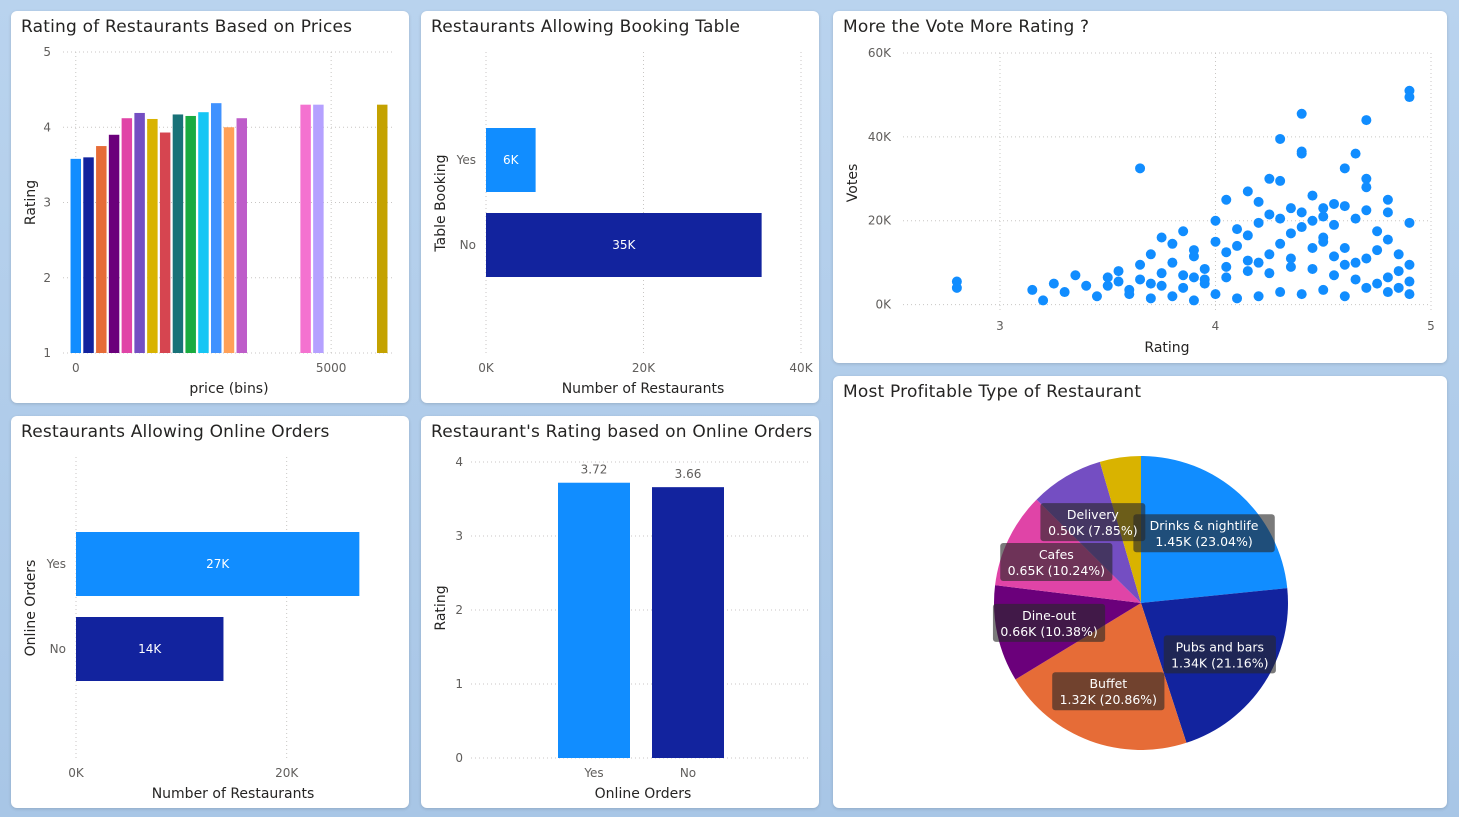  Describe the element at coordinates (1108, 699) in the screenshot. I see `pie-value-label: 1.32K (20.86%)` at that location.